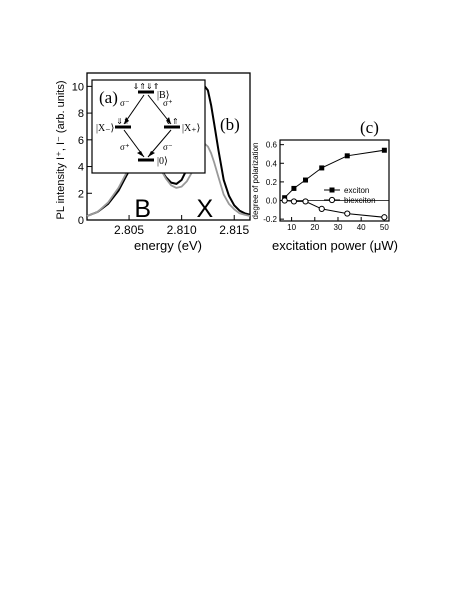 This screenshot has width=463, height=599. I want to click on peak-label-b: B, so click(142, 209).